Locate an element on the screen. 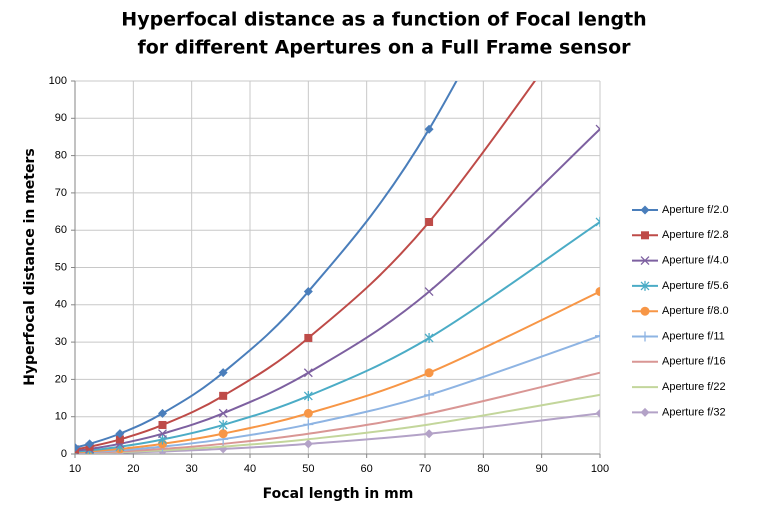 The height and width of the screenshot is (514, 768). legend-label: Aperture f/8.0 is located at coordinates (695, 311).